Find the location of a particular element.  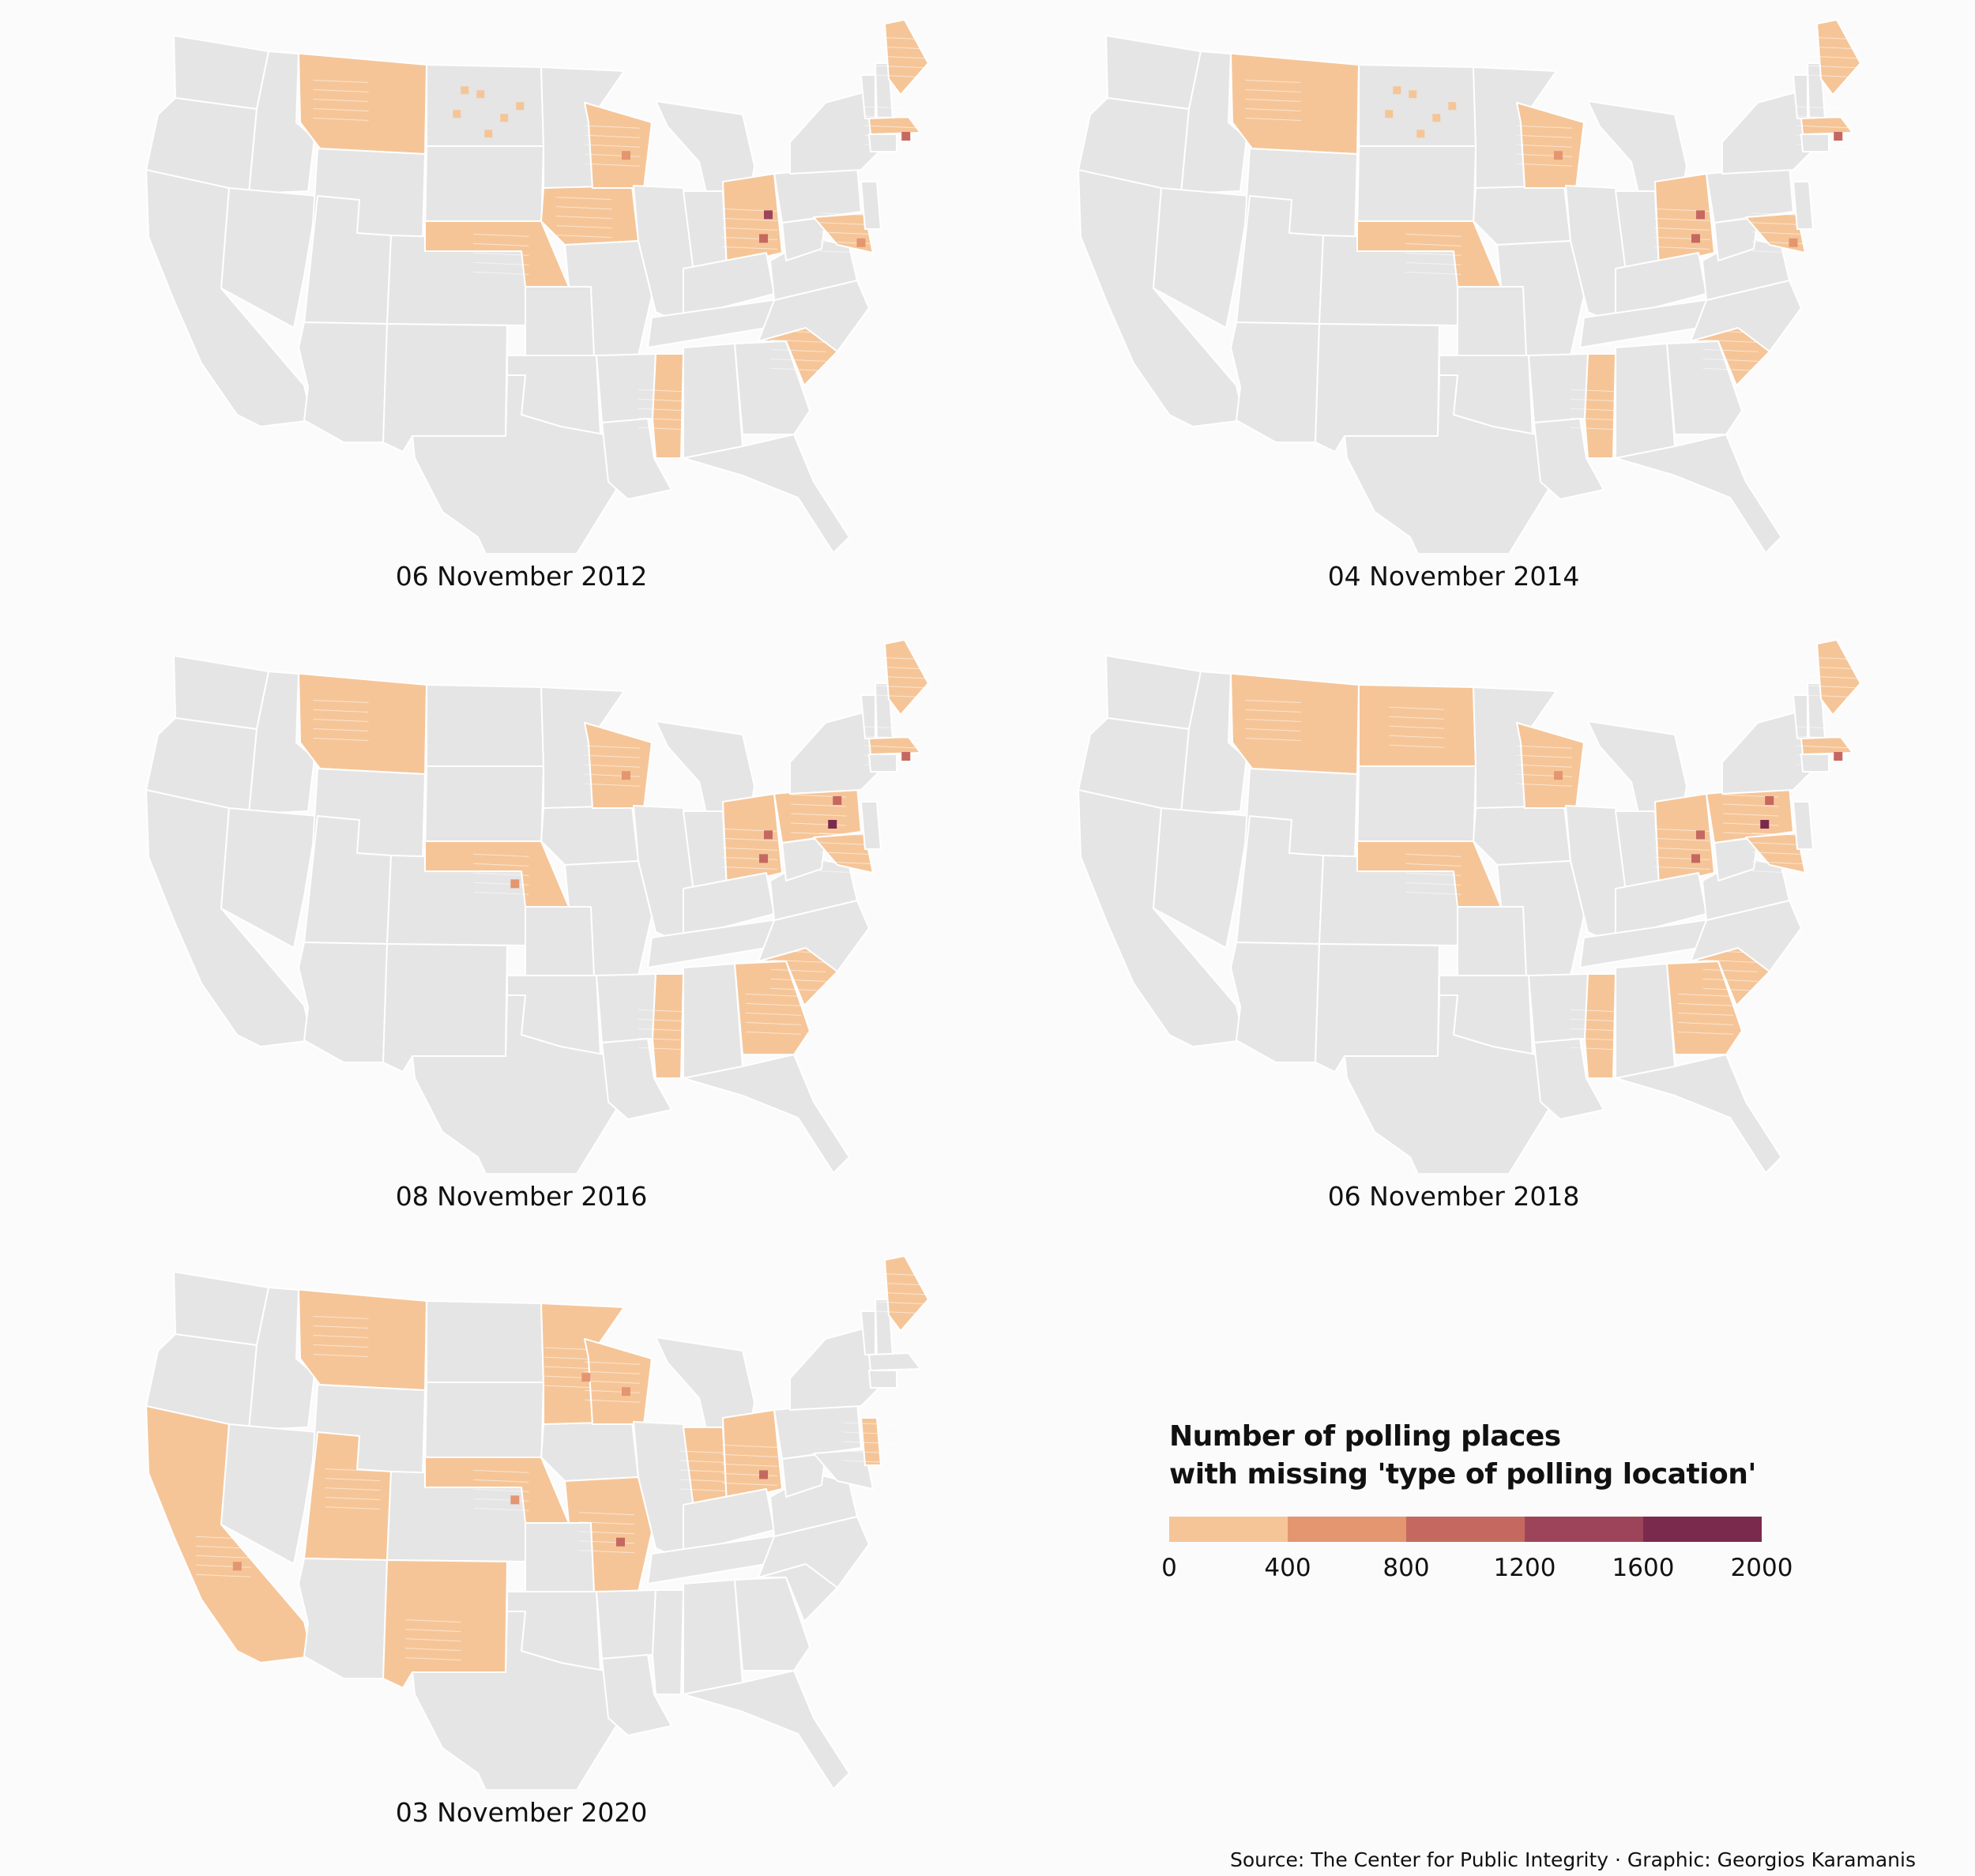

county-hotspot-ma is located at coordinates (1839, 756).